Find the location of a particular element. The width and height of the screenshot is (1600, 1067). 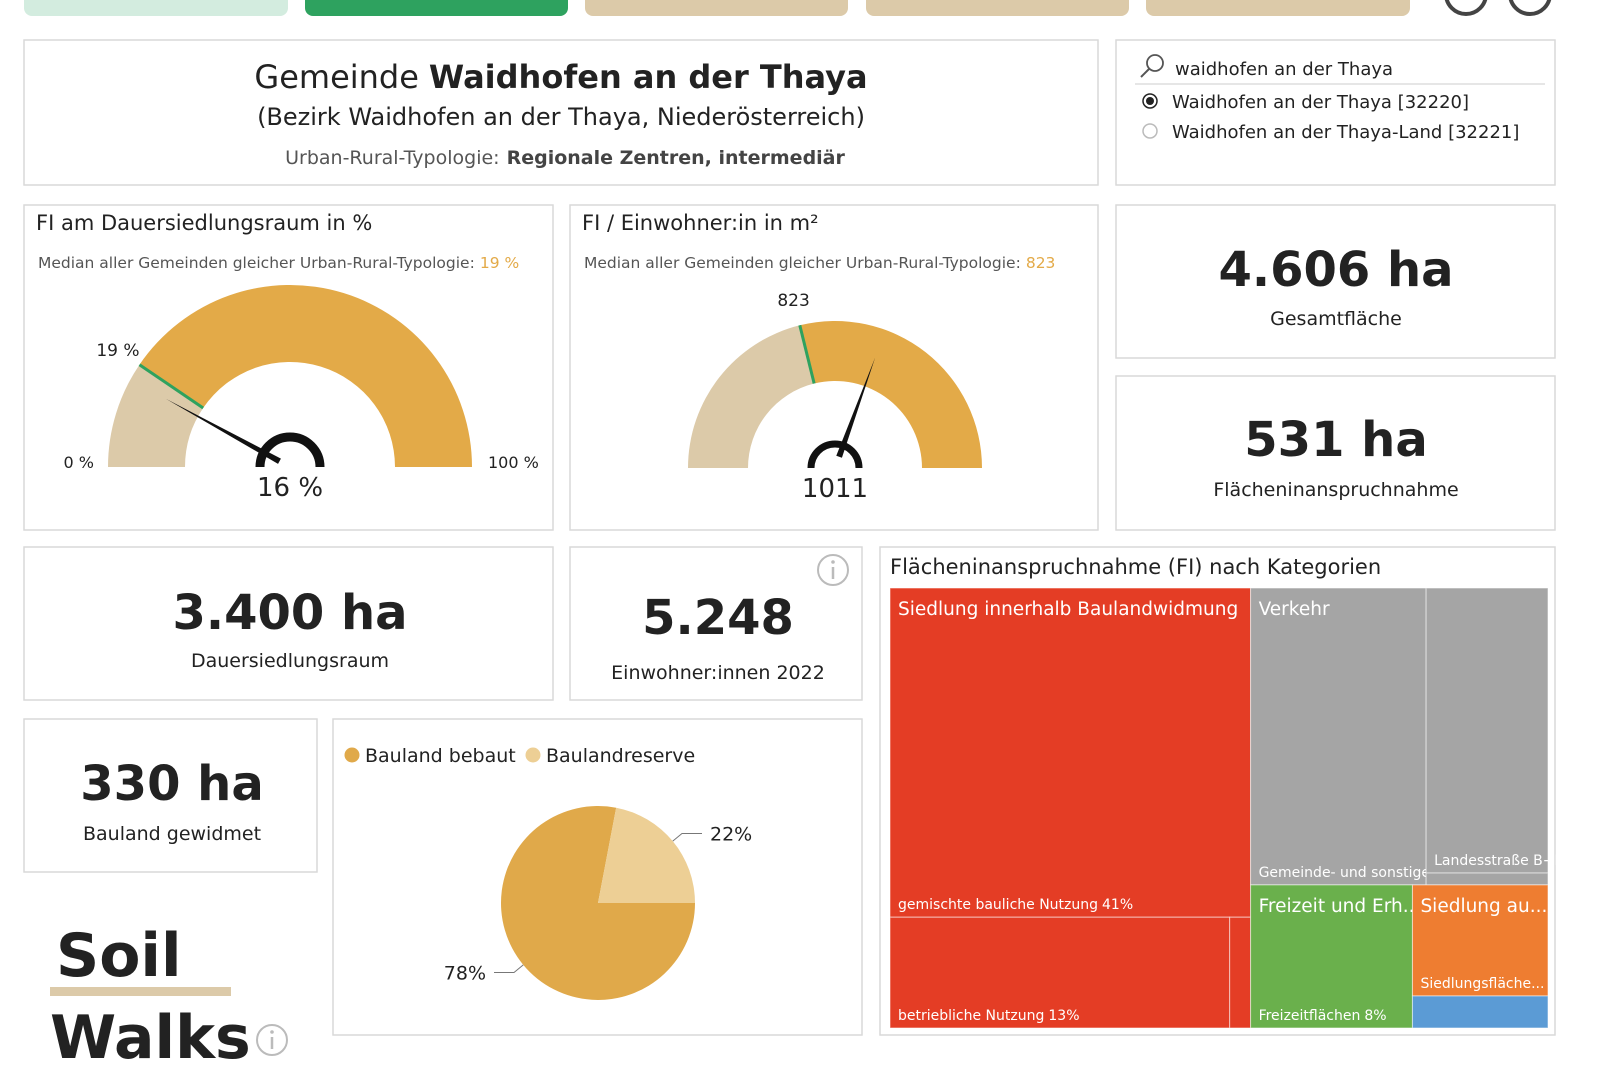

gauge-card is located at coordinates (288, 367).